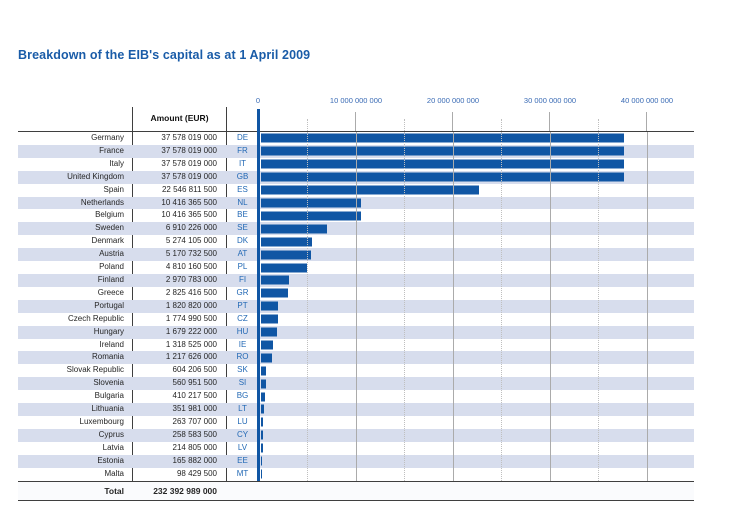  Describe the element at coordinates (191, 254) in the screenshot. I see `amount-value: 5 170 732 500` at that location.